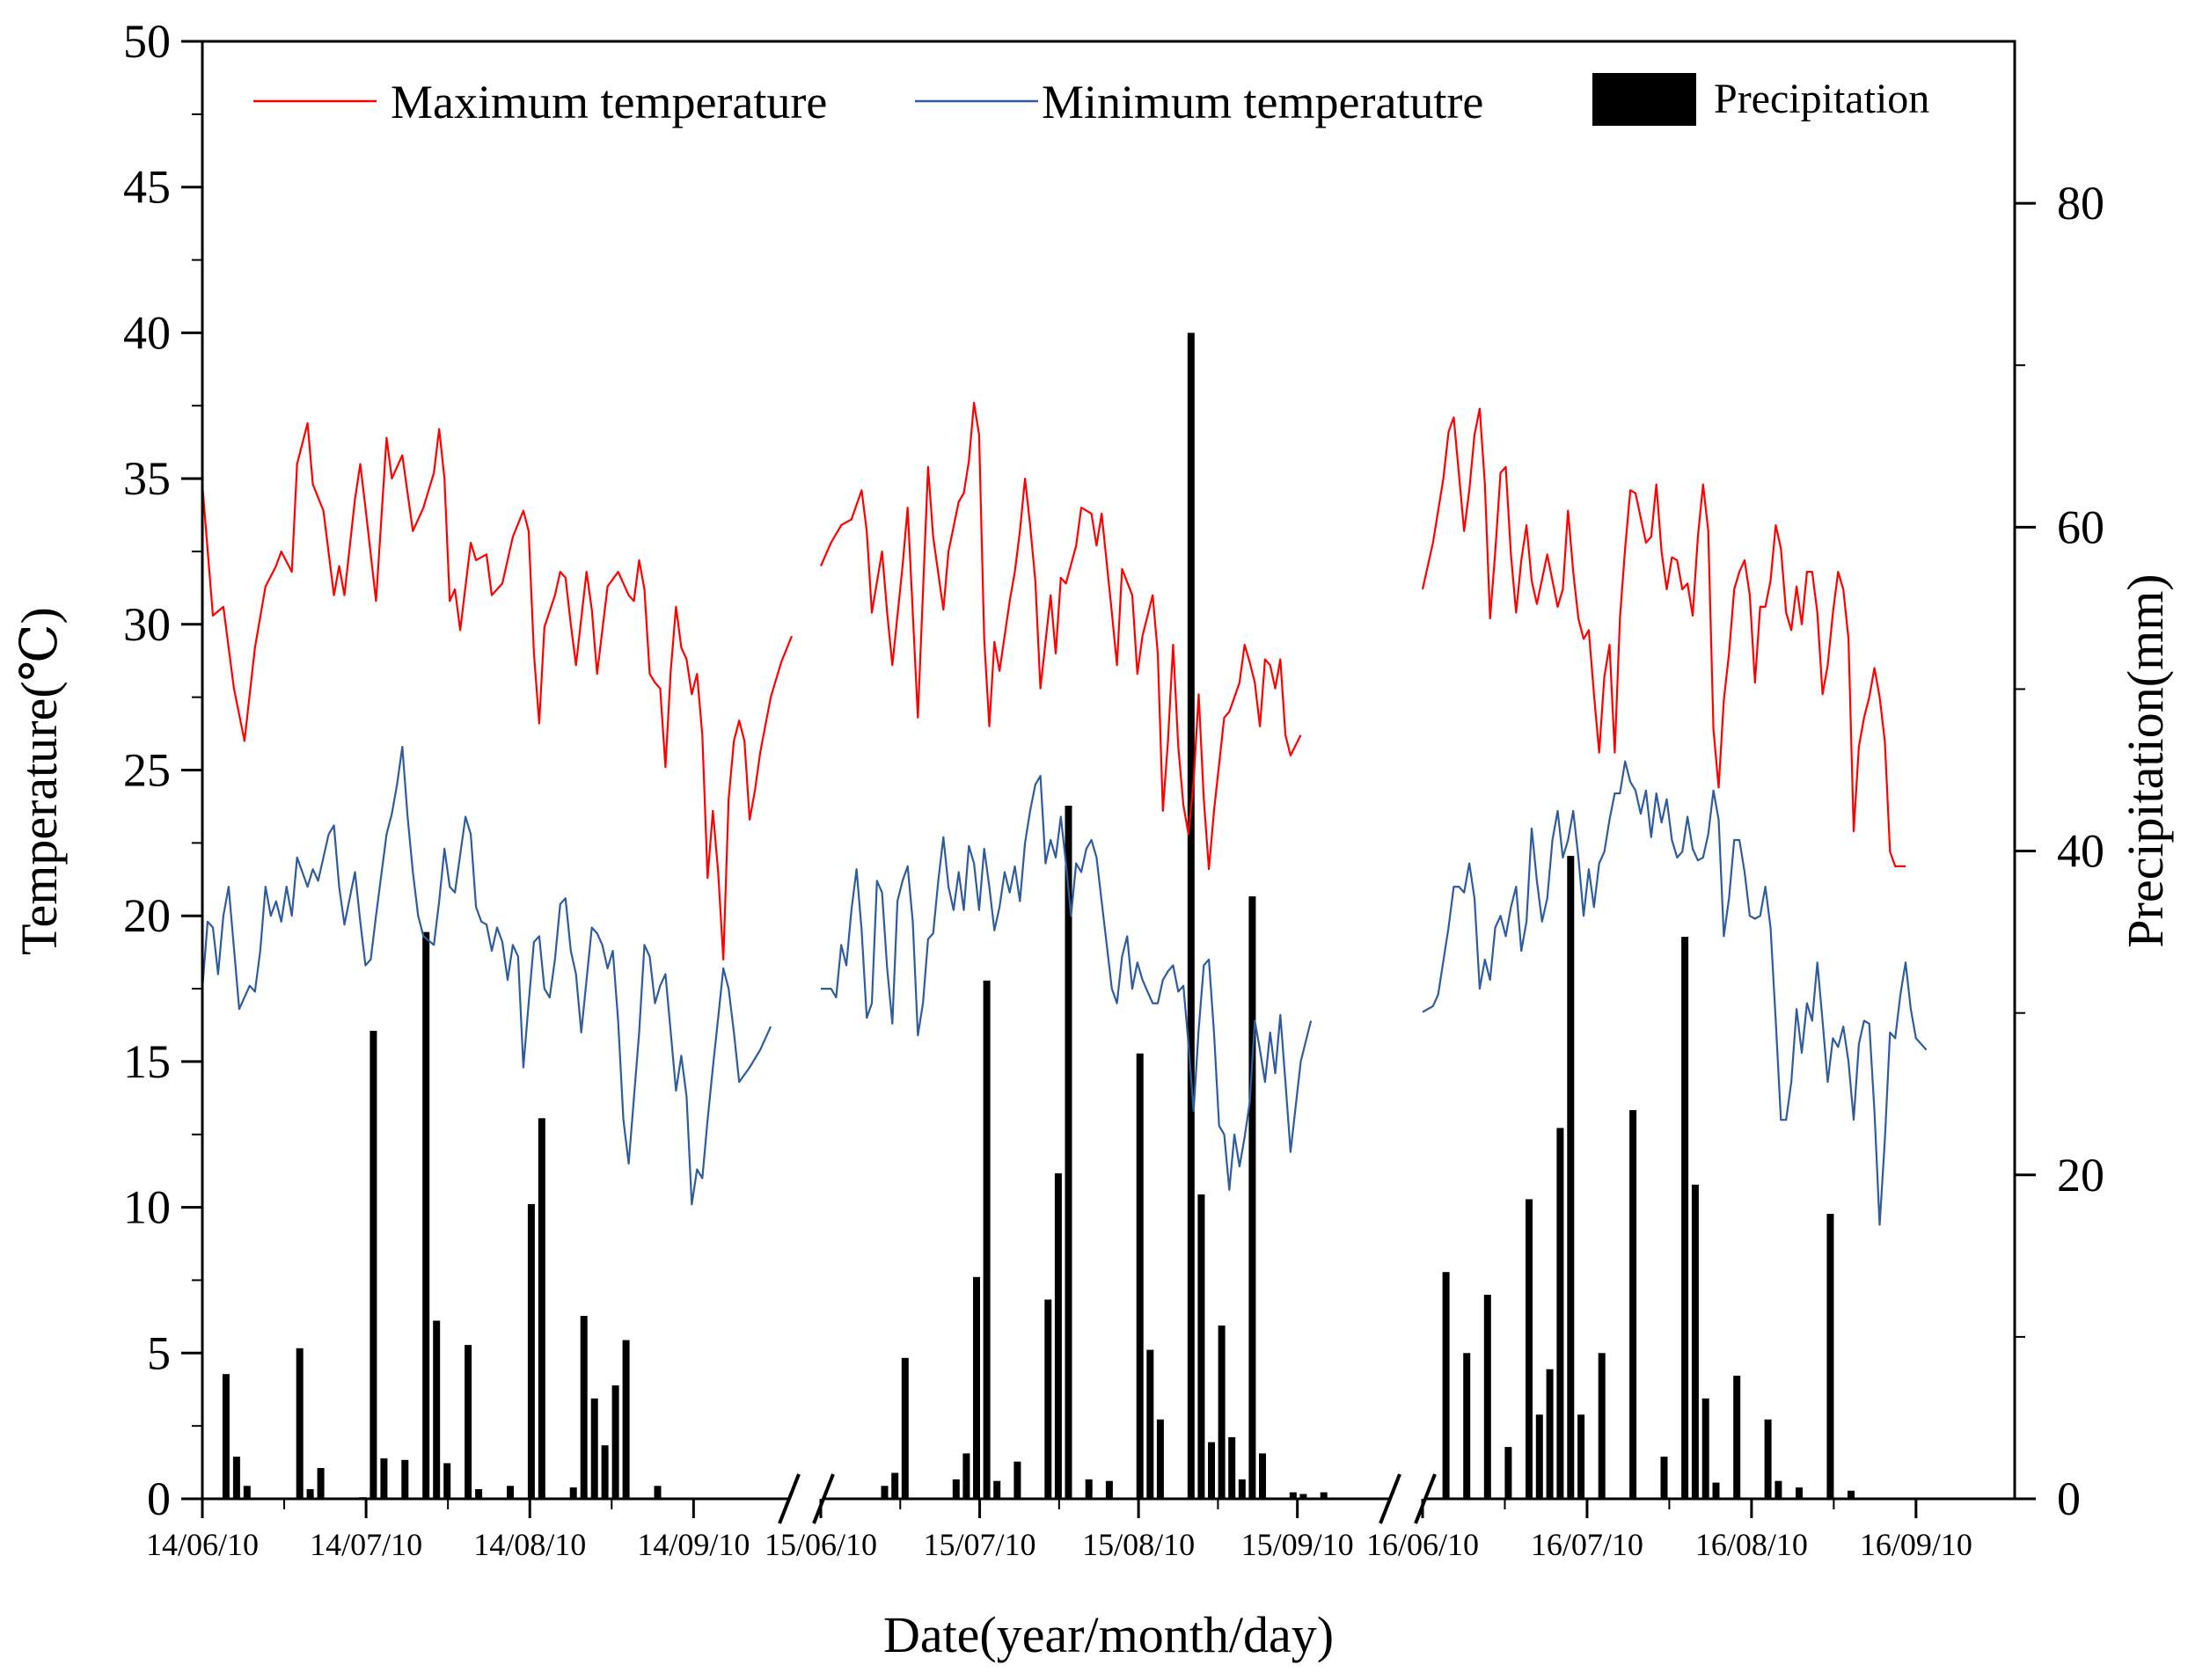 The image size is (2188, 1680). I want to click on y-left-tick-label: 10, so click(147, 1207).